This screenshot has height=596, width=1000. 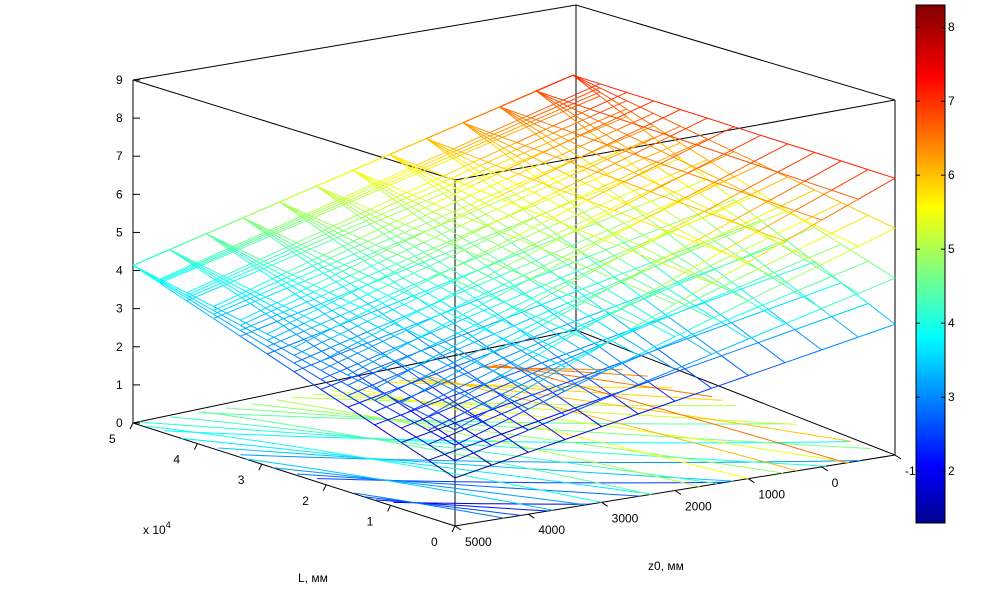 I want to click on x-axis: 0 1 2 3 4 5, so click(x=282, y=485).